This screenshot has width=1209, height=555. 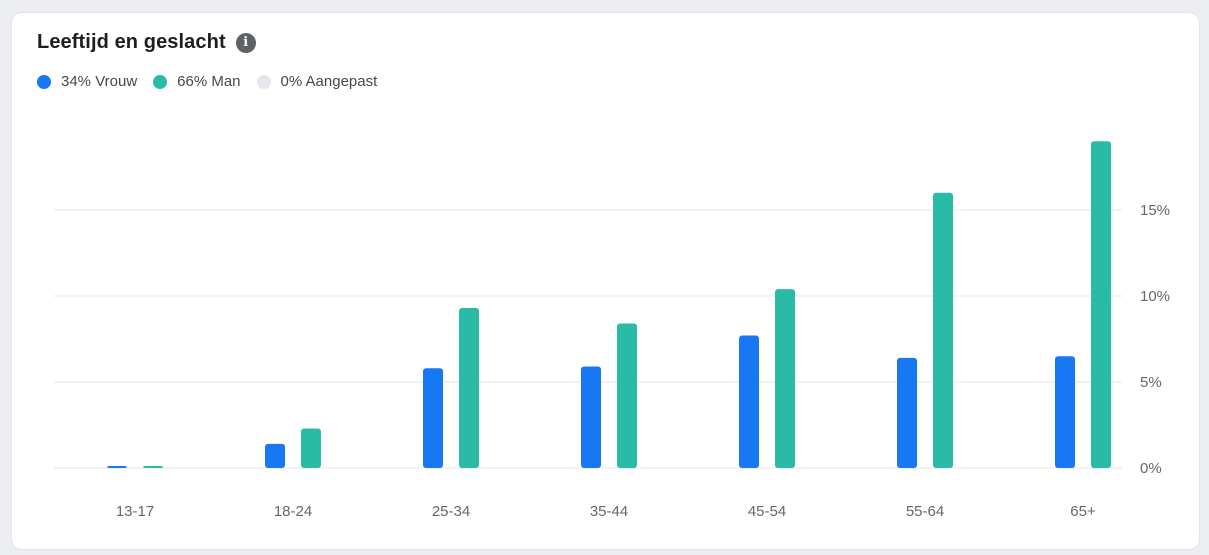 I want to click on info-icon: i, so click(x=245, y=42).